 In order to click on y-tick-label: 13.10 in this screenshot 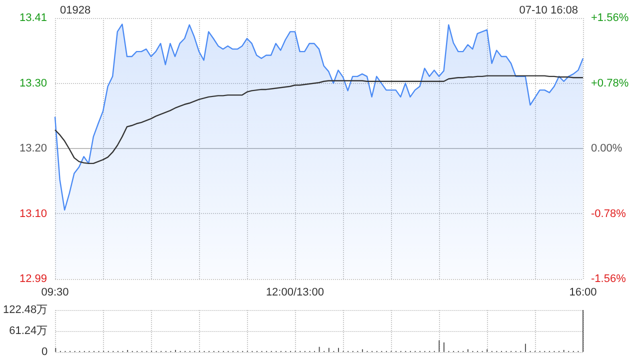, I will do `click(33, 214)`.